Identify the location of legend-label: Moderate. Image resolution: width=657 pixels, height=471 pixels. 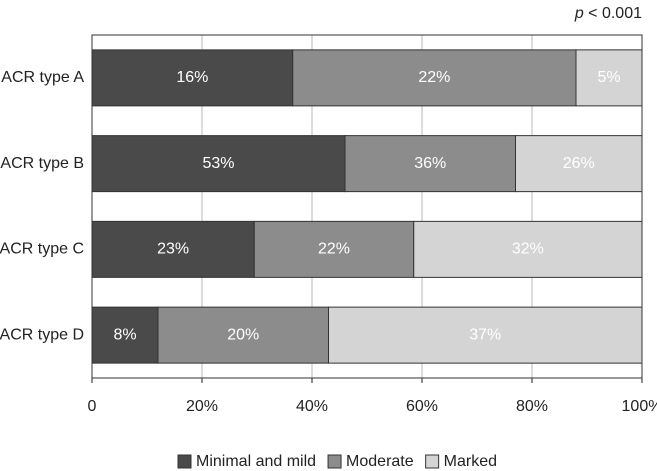
(380, 461).